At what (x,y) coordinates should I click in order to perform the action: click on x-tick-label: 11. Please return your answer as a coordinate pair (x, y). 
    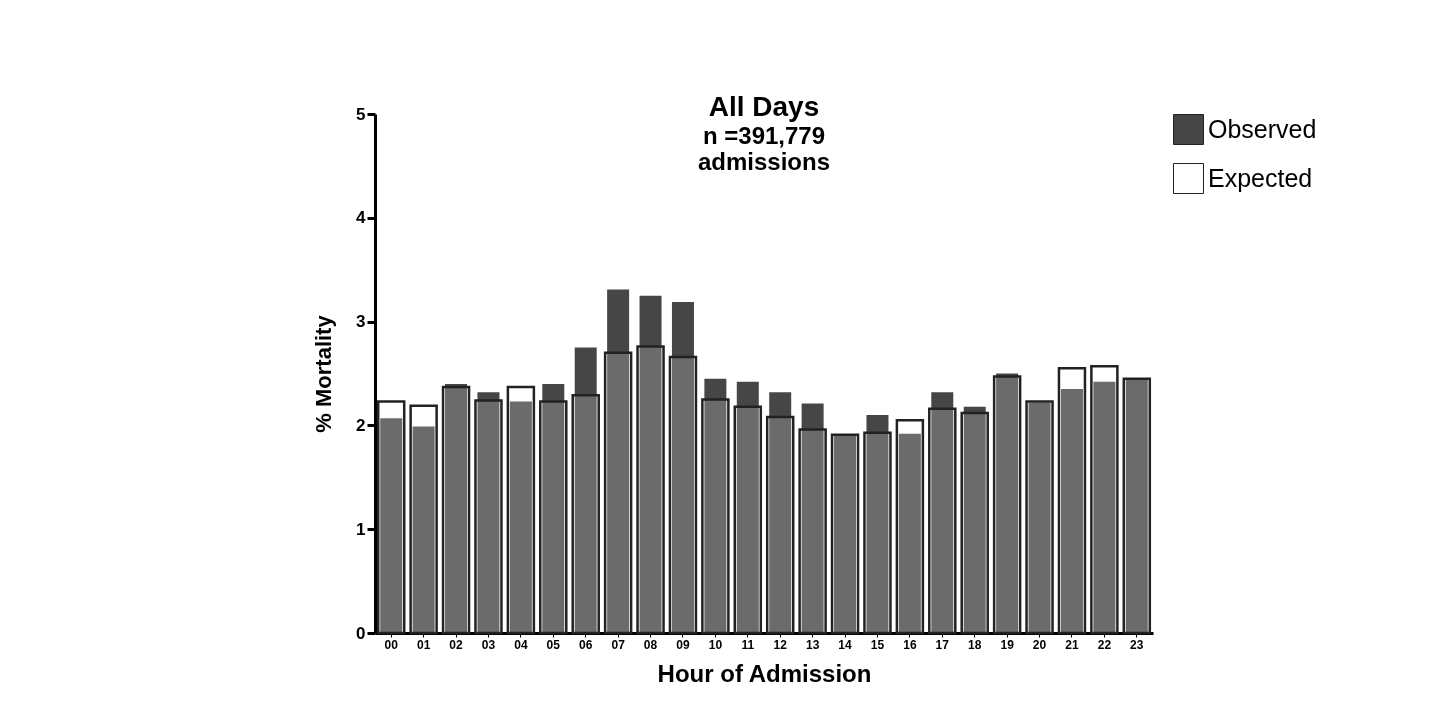
    Looking at the image, I should click on (748, 644).